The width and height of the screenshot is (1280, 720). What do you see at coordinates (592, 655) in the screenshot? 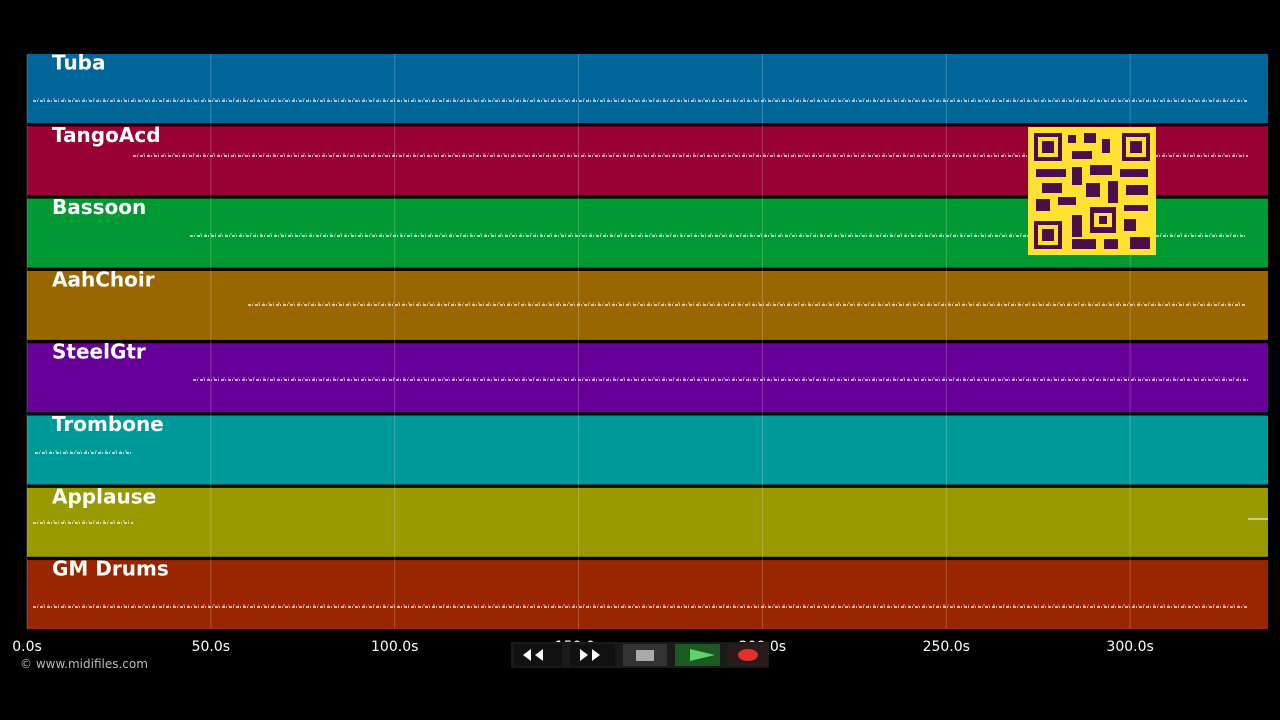
I see `forward-button` at bounding box center [592, 655].